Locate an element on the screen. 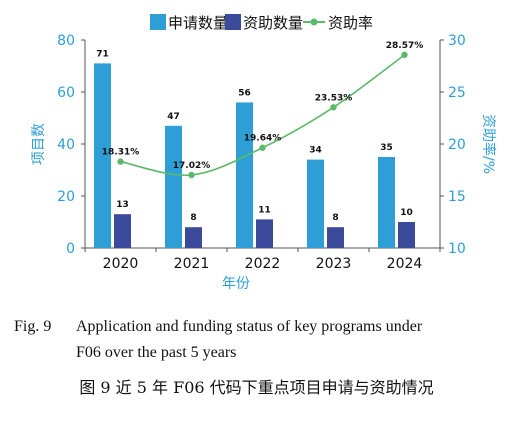 This screenshot has height=423, width=513. bar-funded-2020 is located at coordinates (122, 231).